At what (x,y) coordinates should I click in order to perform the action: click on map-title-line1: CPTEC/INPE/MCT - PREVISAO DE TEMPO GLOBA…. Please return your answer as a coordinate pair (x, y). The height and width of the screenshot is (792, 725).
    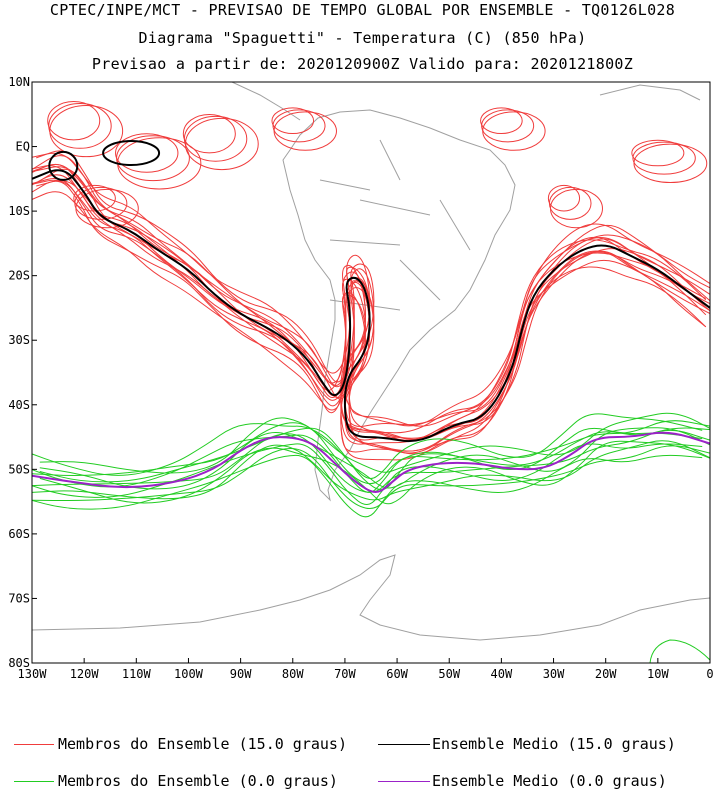
    Looking at the image, I should click on (362, 10).